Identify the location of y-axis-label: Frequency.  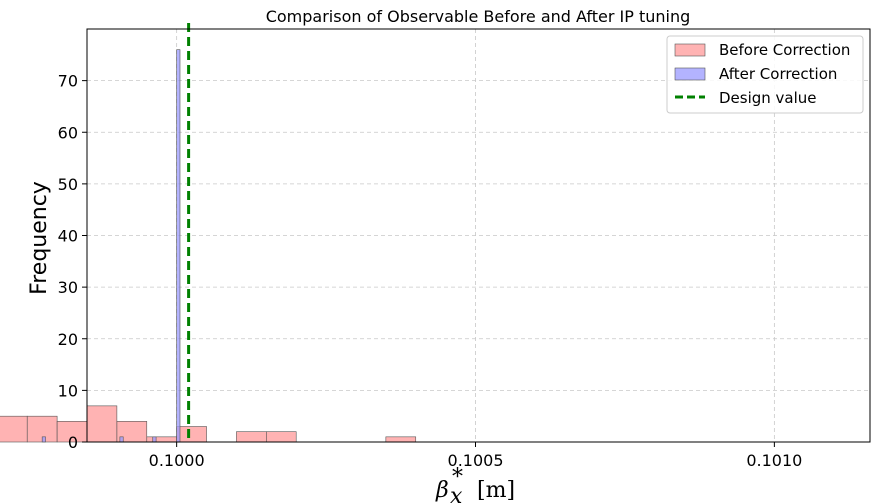
(39, 238).